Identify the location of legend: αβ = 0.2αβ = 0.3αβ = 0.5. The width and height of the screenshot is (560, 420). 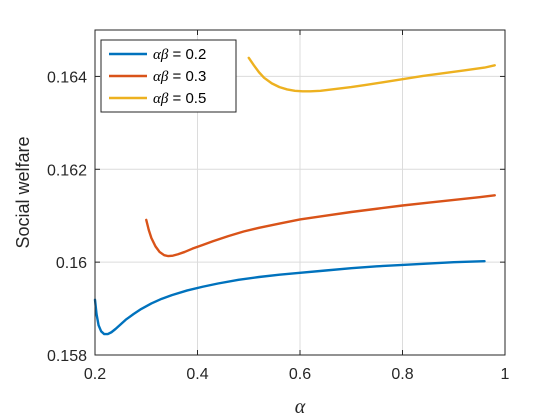
(168, 76).